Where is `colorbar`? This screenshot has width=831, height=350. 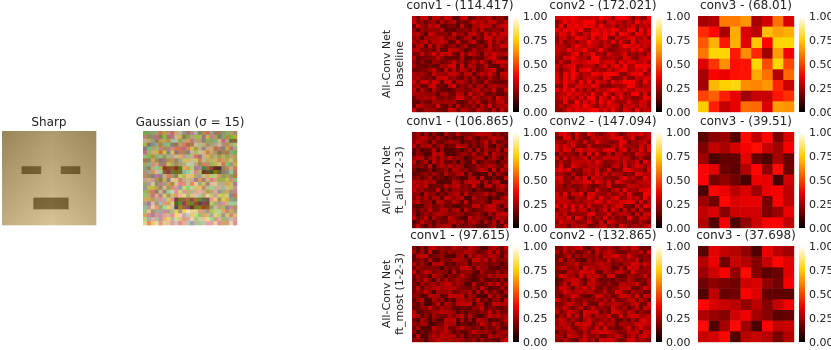 colorbar is located at coordinates (659, 64).